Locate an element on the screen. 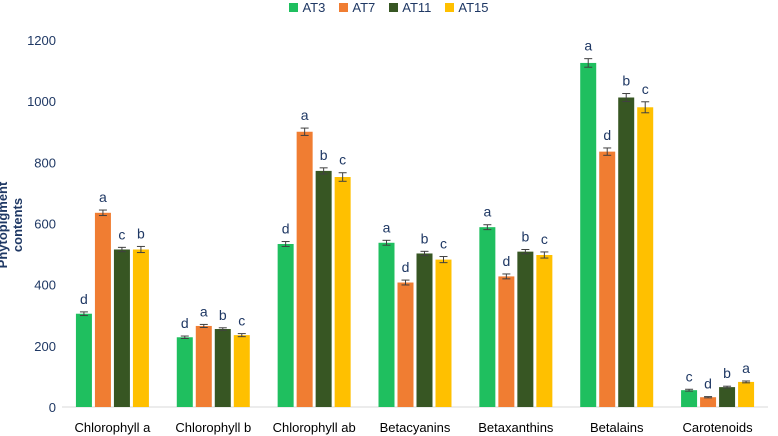 The image size is (778, 436). x-tick-label: Carotenoids is located at coordinates (718, 427).